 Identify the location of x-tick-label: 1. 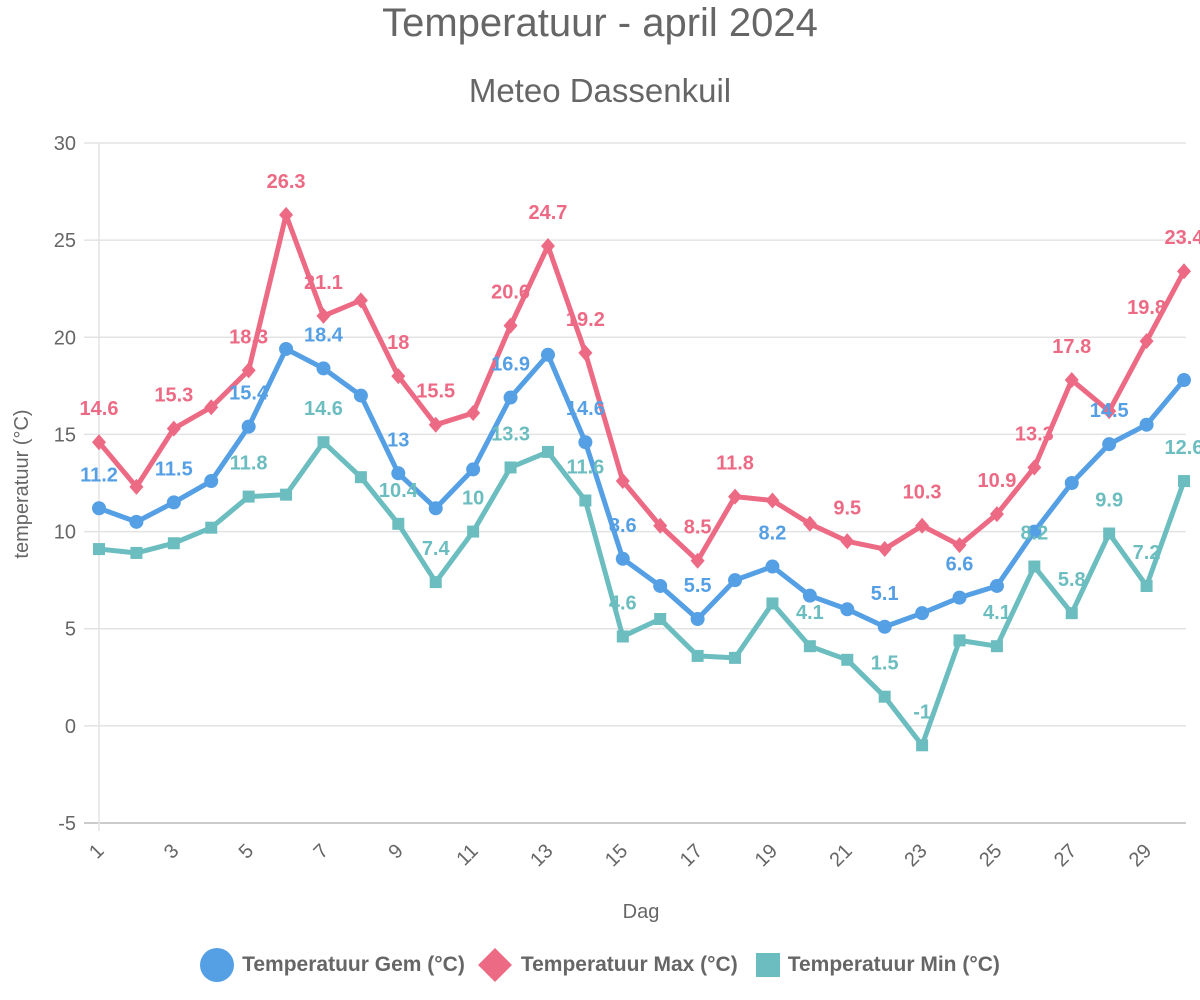
(96, 851).